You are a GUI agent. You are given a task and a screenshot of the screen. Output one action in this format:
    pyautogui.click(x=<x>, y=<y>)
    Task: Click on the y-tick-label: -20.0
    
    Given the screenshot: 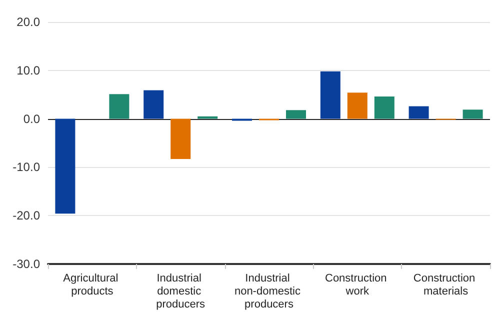 What is the action you would take?
    pyautogui.click(x=26, y=215)
    